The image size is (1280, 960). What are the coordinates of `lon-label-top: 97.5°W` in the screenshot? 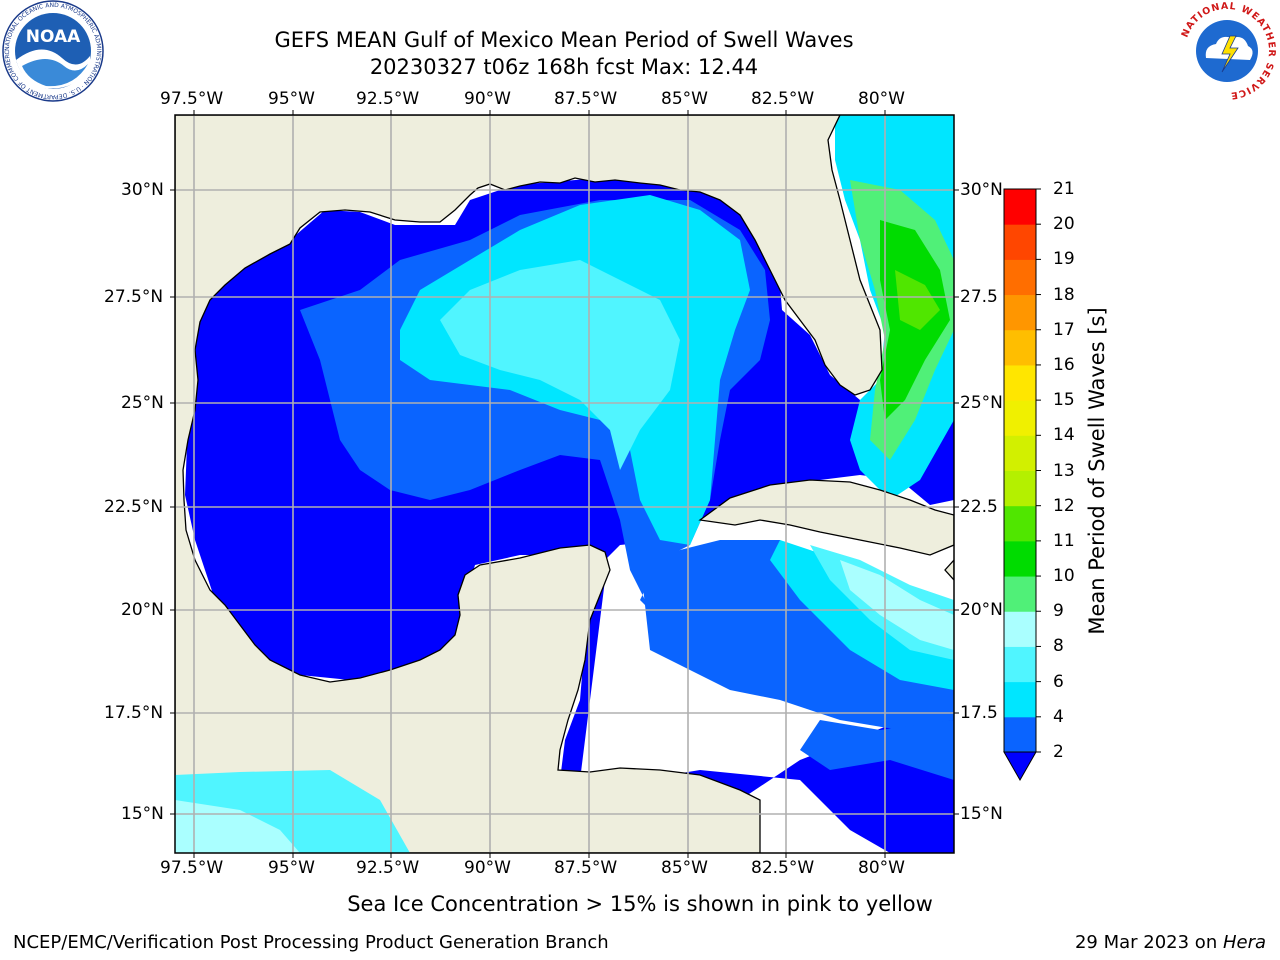 It's located at (192, 99).